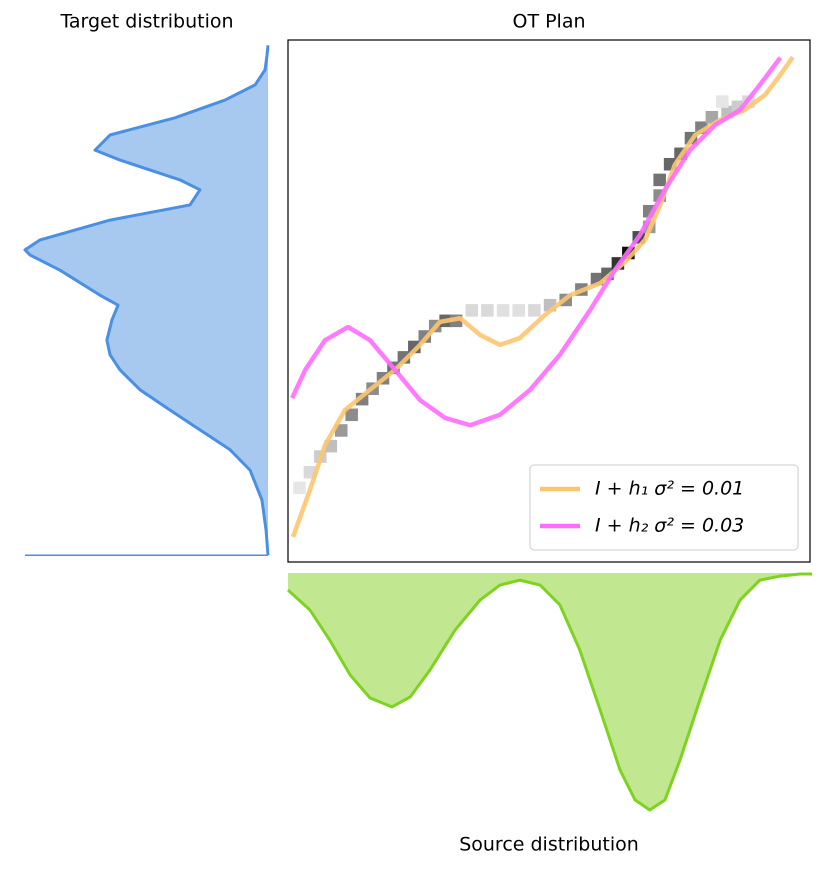 Image resolution: width=830 pixels, height=869 pixels. What do you see at coordinates (669, 489) in the screenshot?
I see `legend-label: I + h₁ σ² = 0.01` at bounding box center [669, 489].